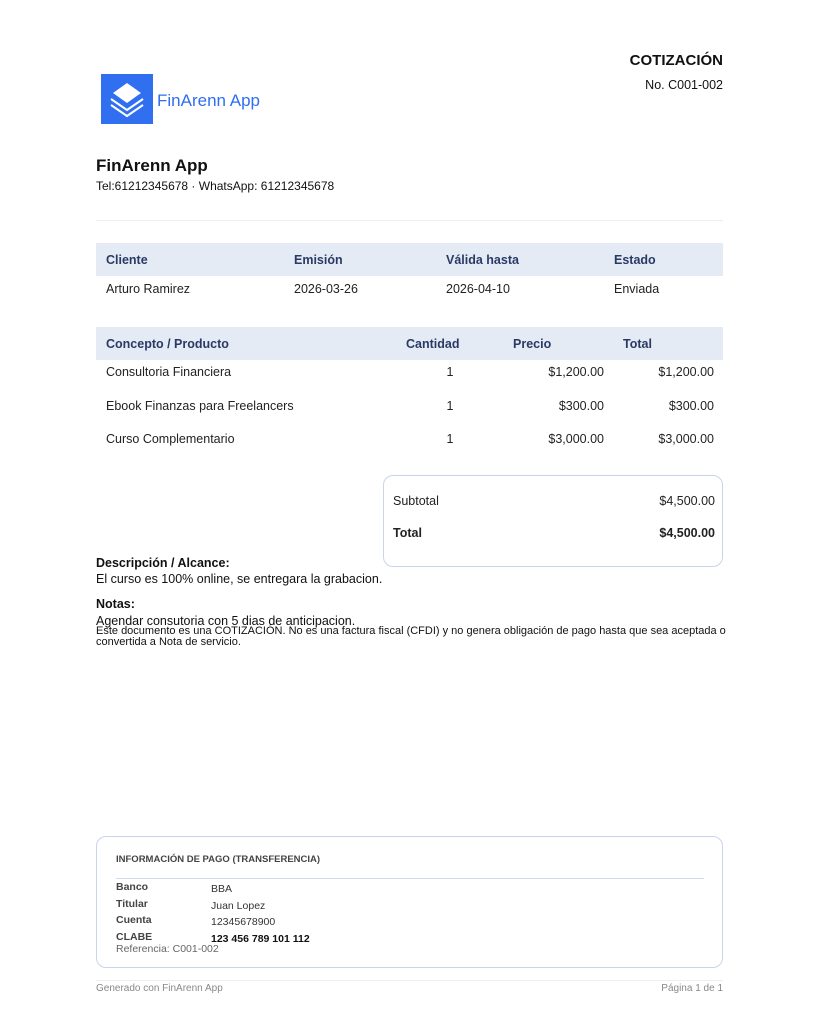 The width and height of the screenshot is (819, 1024). Describe the element at coordinates (409, 980) in the screenshot. I see `footer-divider` at that location.